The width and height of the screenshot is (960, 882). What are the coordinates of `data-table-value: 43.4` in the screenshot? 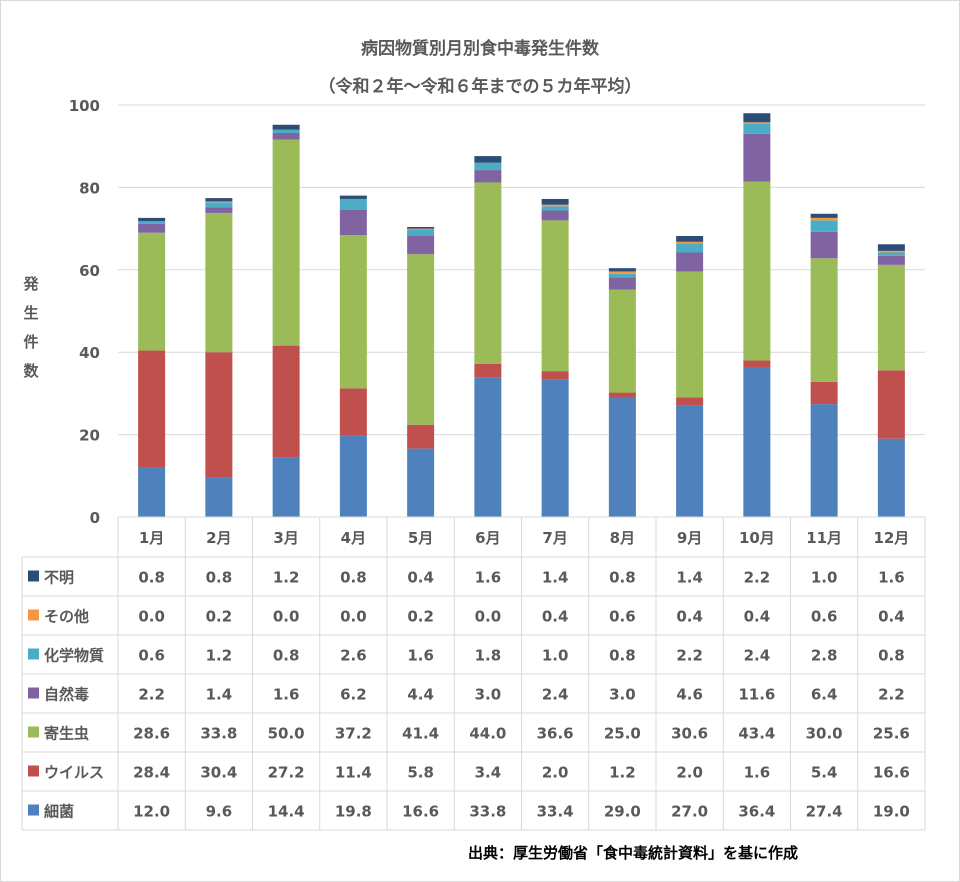 It's located at (756, 734).